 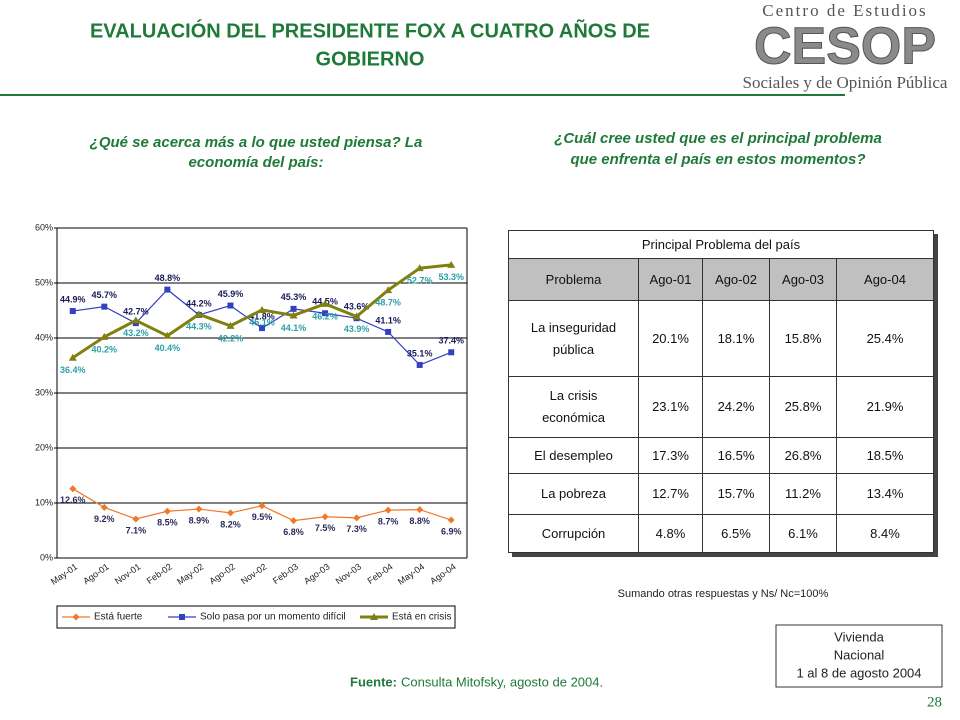 I want to click on sample-text: Nacional, so click(x=859, y=654).